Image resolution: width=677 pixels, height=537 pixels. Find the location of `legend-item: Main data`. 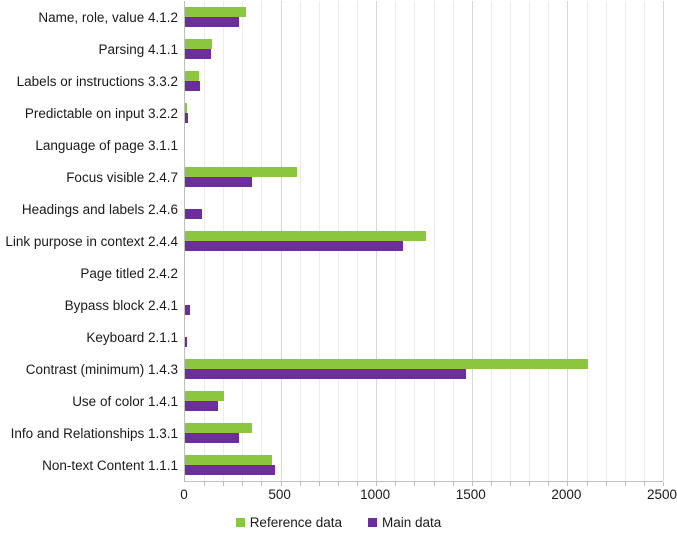

legend-item: Main data is located at coordinates (404, 522).